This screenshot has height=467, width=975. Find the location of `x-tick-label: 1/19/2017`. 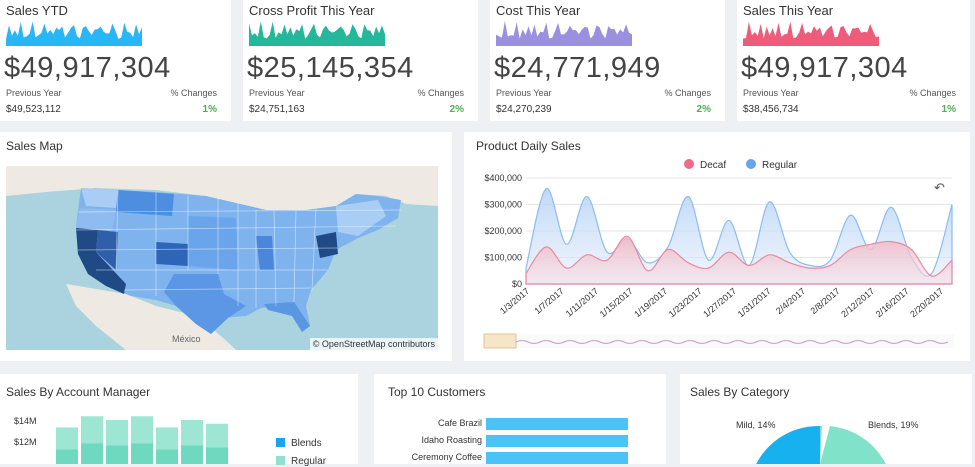

x-tick-label: 1/19/2017 is located at coordinates (650, 302).